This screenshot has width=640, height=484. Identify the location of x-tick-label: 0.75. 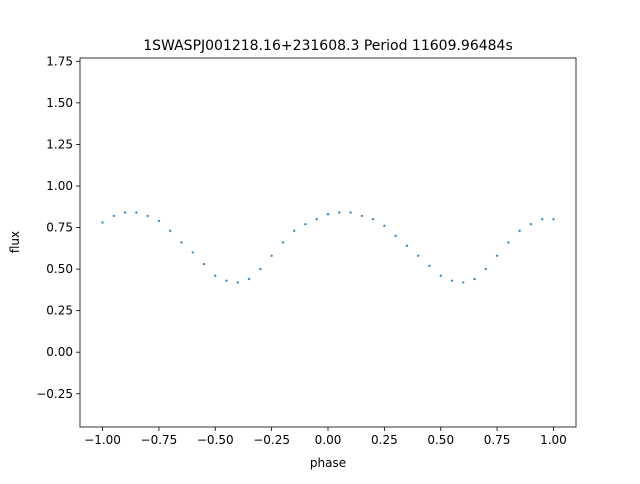
(497, 440).